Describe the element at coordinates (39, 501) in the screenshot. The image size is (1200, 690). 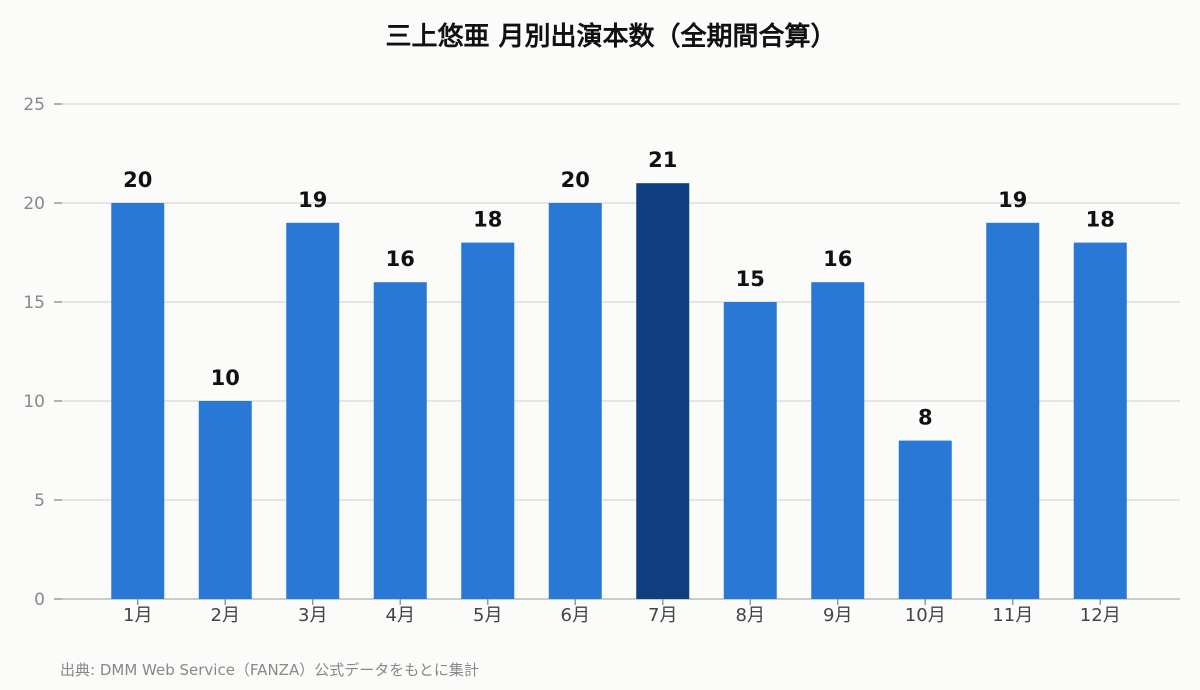
I see `y-tick-label: 5` at that location.